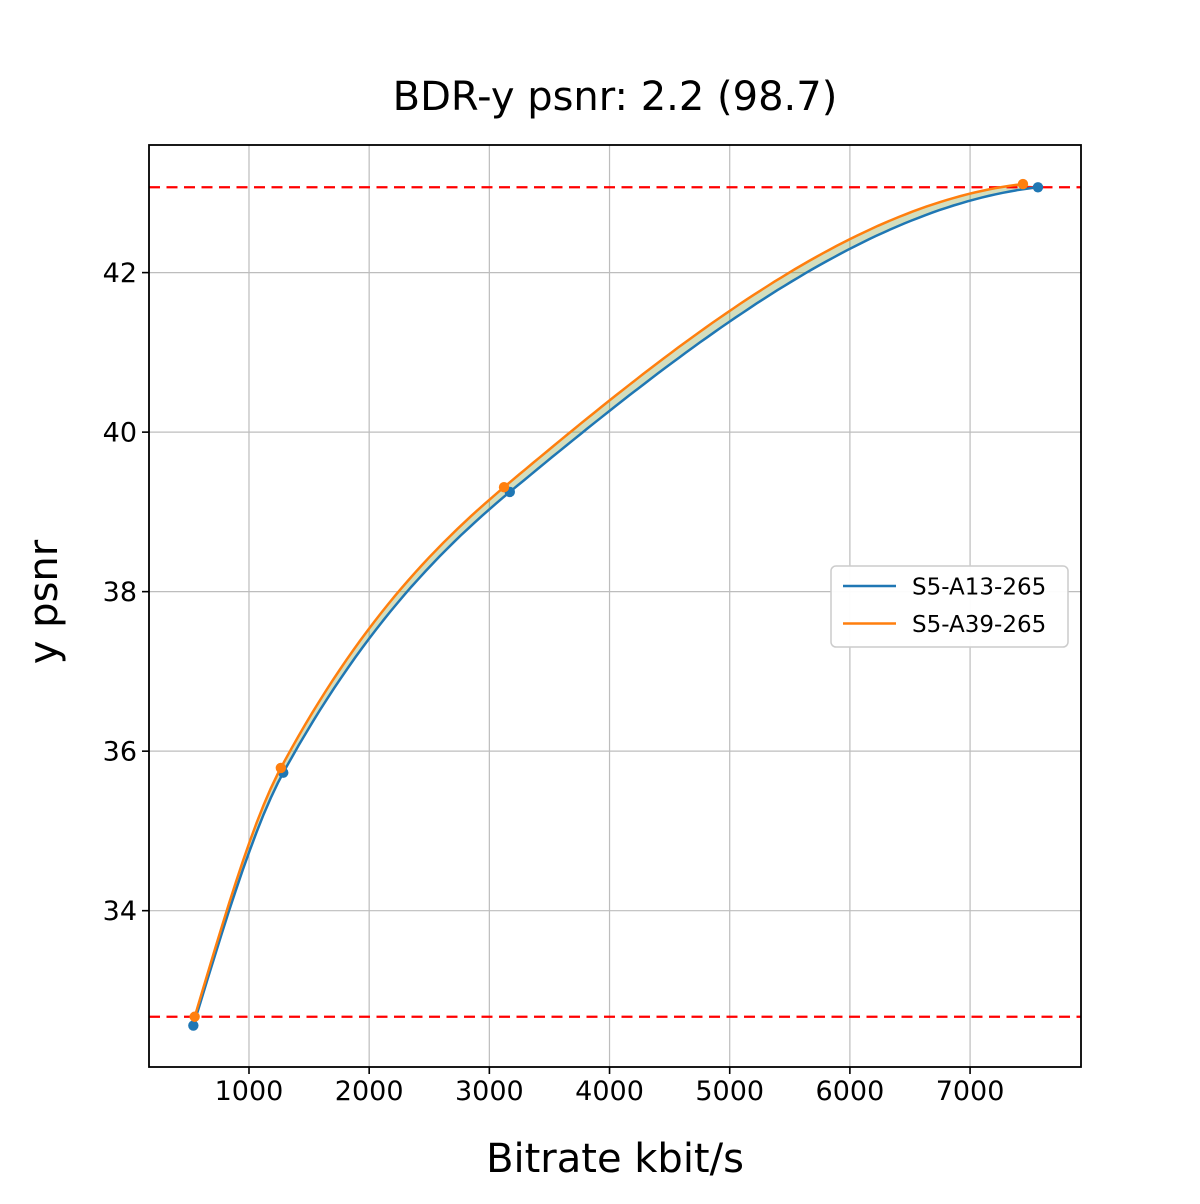 The height and width of the screenshot is (1204, 1200). I want to click on legend-label-S5-A13-265: S5-A13-265, so click(979, 588).